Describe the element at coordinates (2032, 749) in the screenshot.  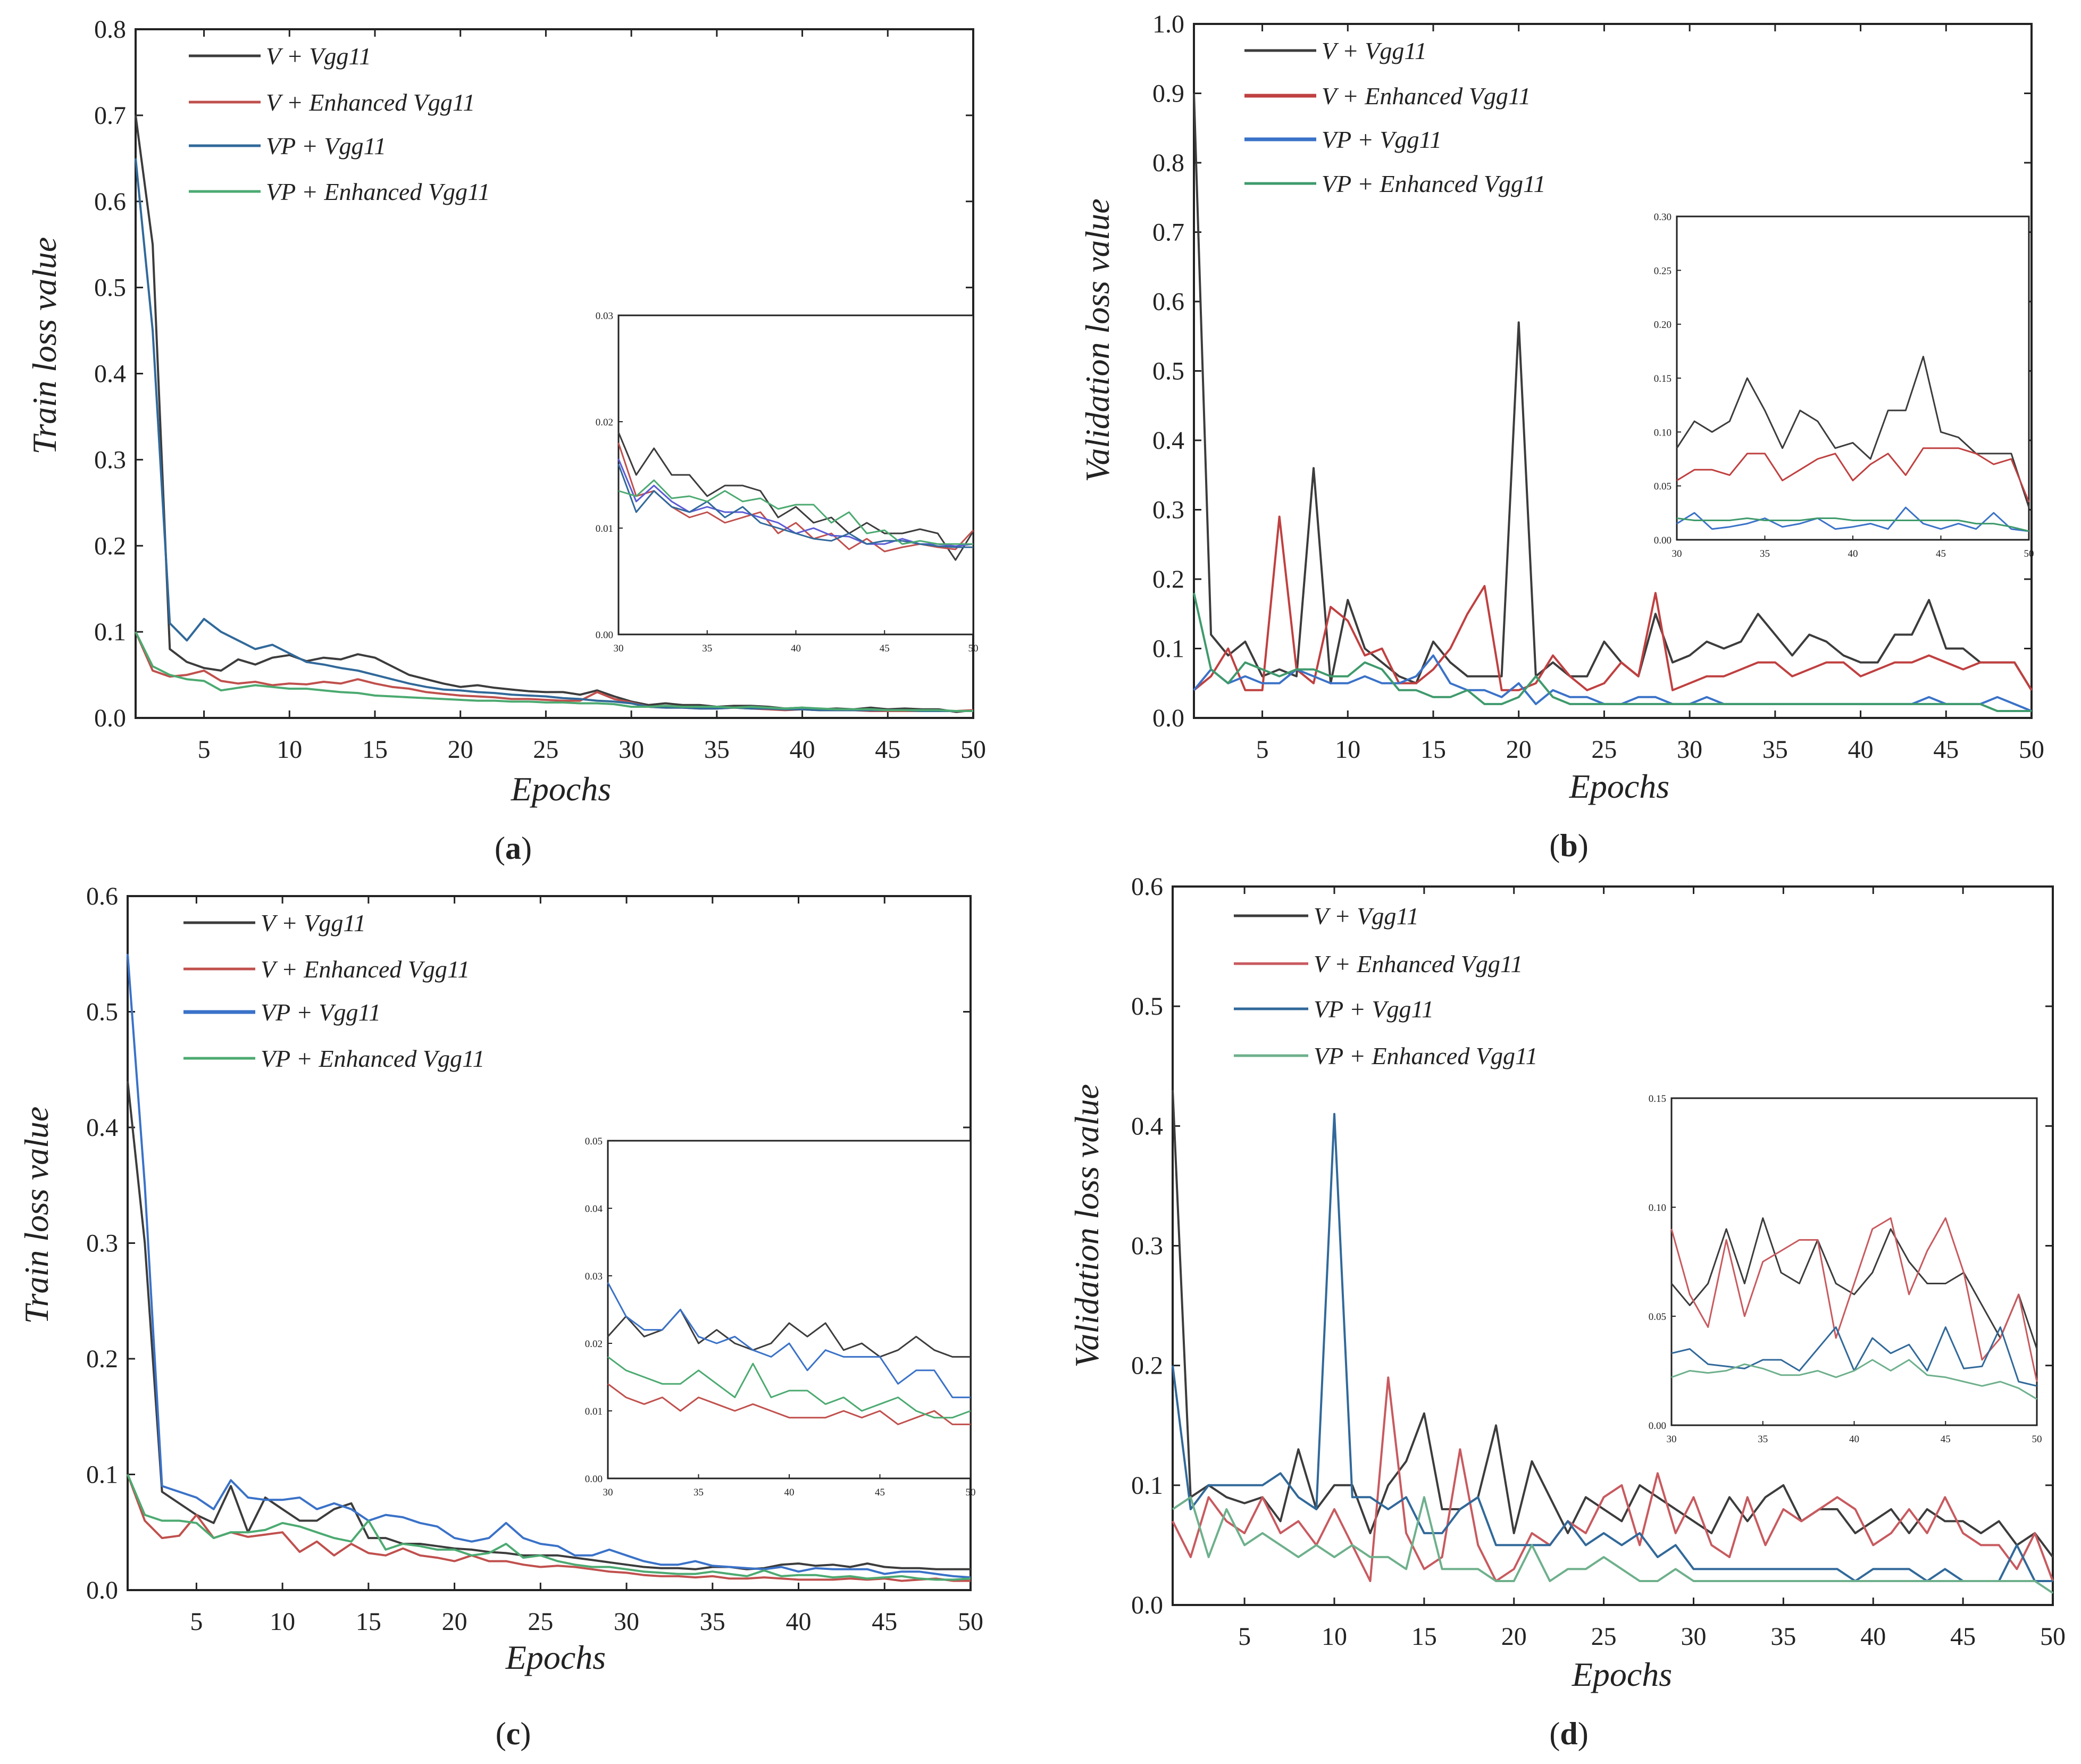
I see `panel-b-x-tick-label: 50` at that location.